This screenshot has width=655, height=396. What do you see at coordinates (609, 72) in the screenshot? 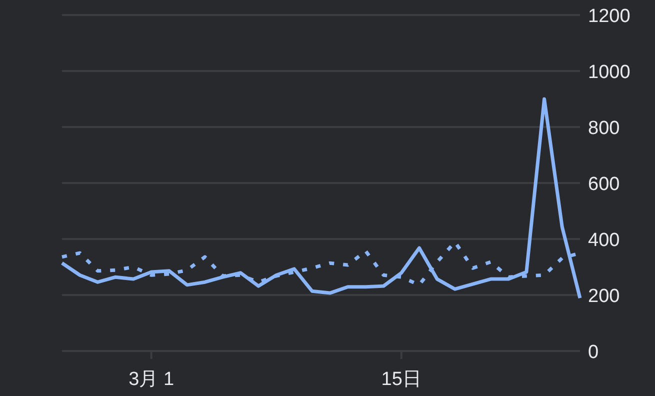
I see `y-tick-label: 1000` at bounding box center [609, 72].